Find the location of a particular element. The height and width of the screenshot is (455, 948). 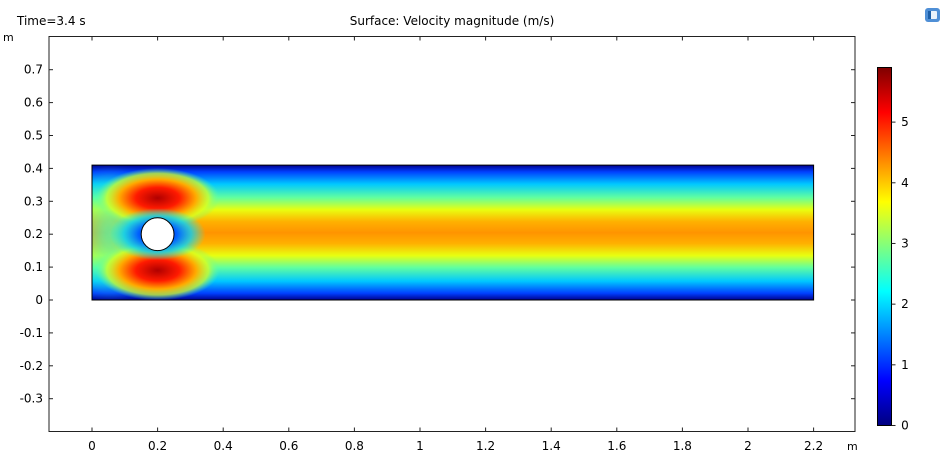

colorbar-tick-label: 2 is located at coordinates (905, 304).